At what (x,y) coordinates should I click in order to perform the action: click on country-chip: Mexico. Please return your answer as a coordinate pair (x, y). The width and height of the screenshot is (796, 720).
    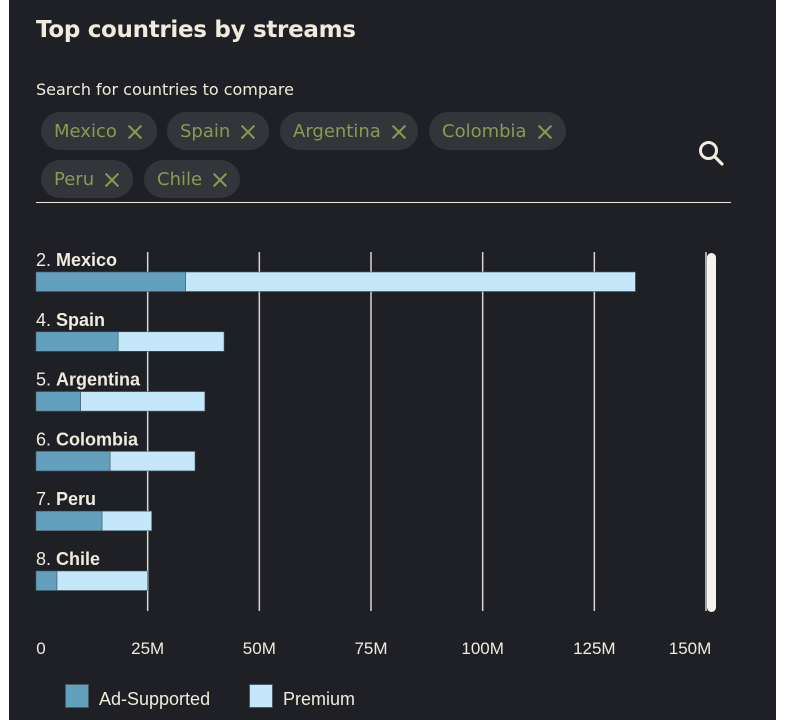
    Looking at the image, I should click on (99, 131).